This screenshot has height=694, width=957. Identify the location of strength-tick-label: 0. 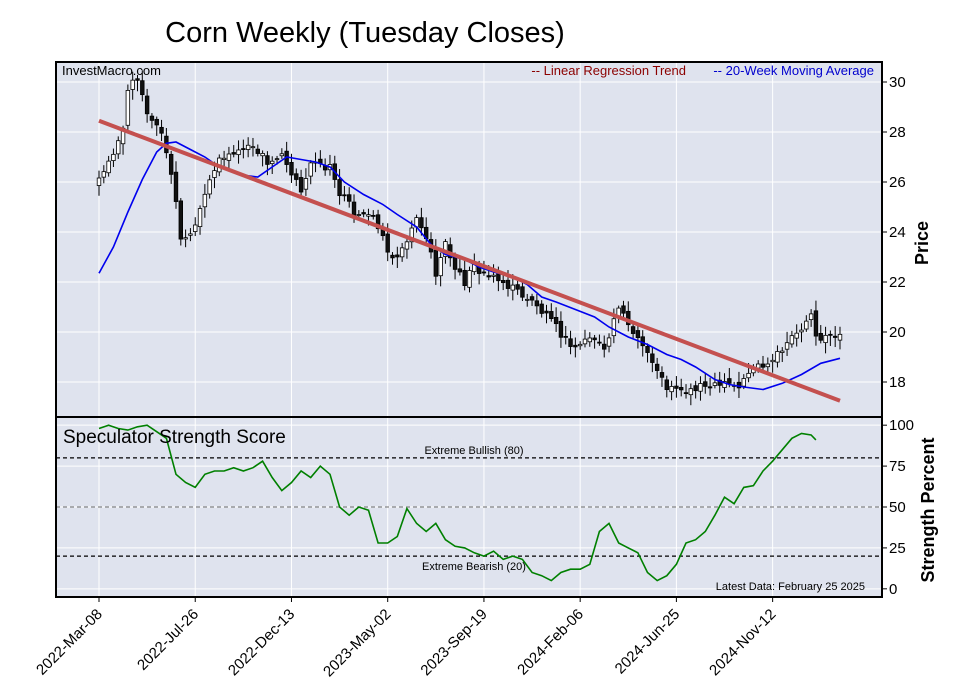
(893, 589).